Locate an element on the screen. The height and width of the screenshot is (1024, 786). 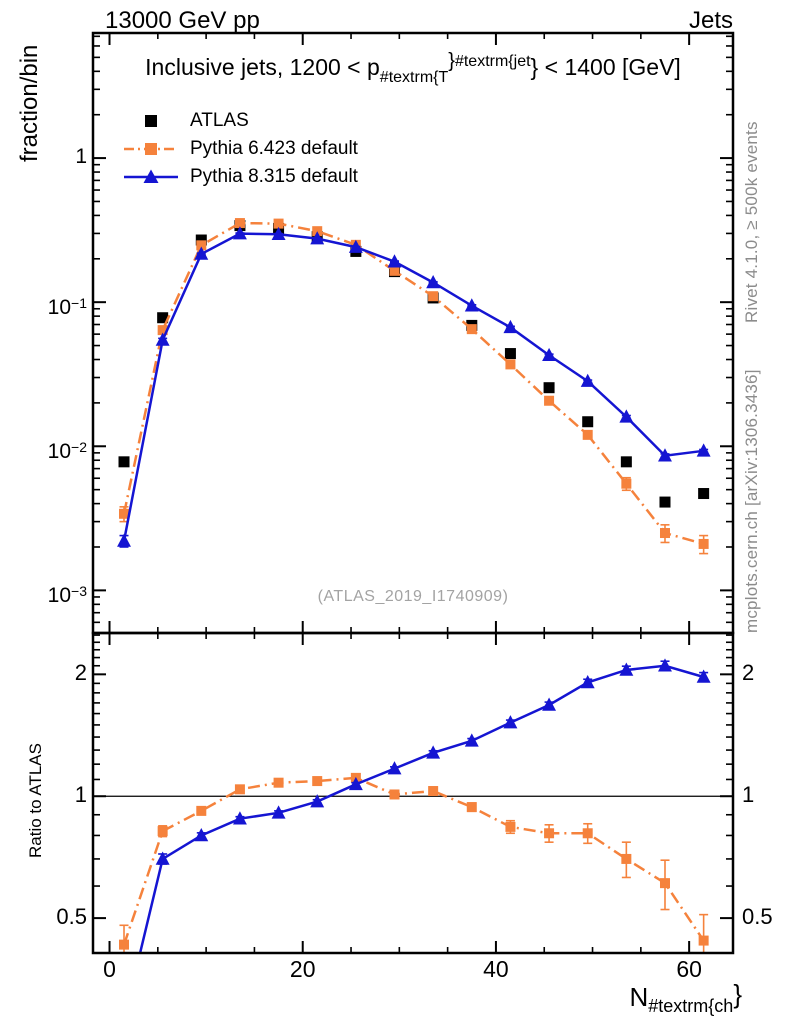
plot-title-brace: } is located at coordinates (534, 67).